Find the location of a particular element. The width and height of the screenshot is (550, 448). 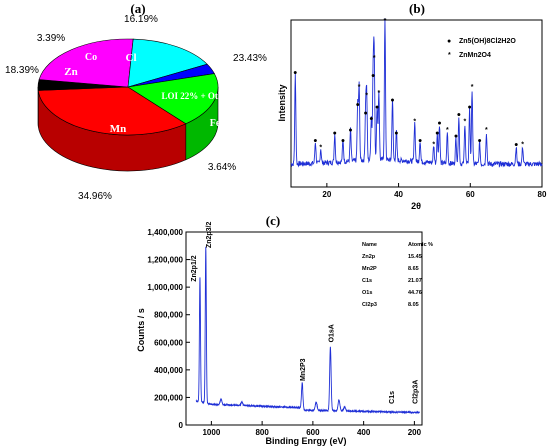

xps-y-tick-label: 400,000 is located at coordinates (168, 370).